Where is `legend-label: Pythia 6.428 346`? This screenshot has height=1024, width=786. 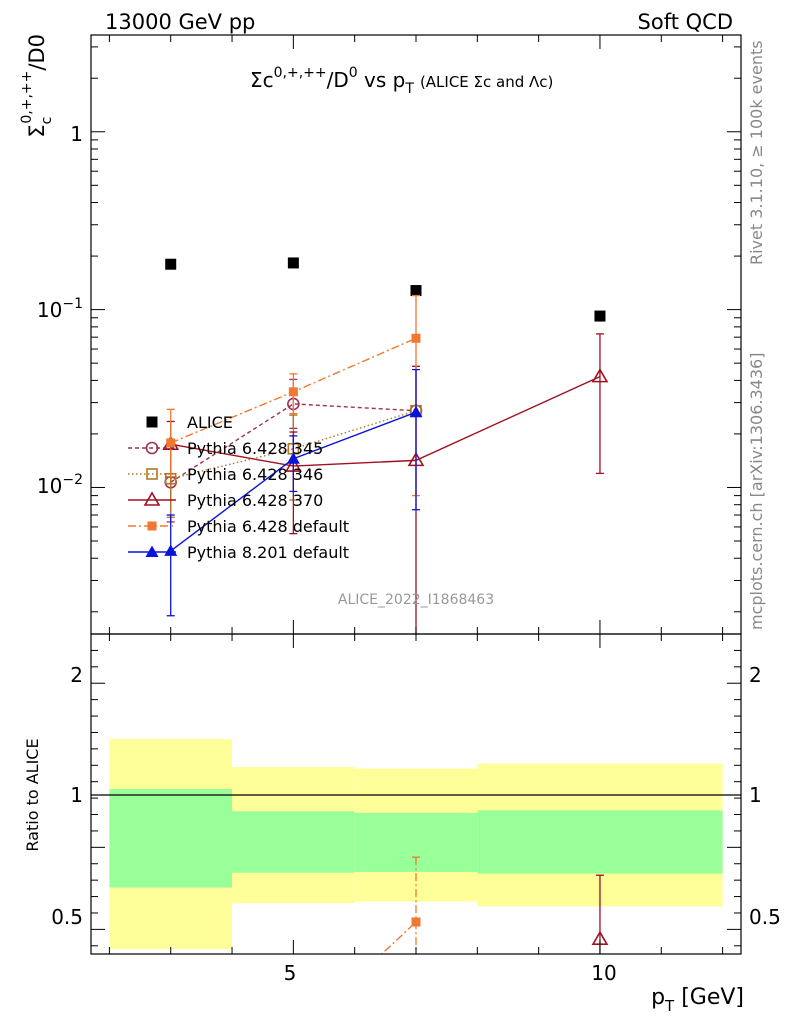 legend-label: Pythia 6.428 346 is located at coordinates (255, 474).